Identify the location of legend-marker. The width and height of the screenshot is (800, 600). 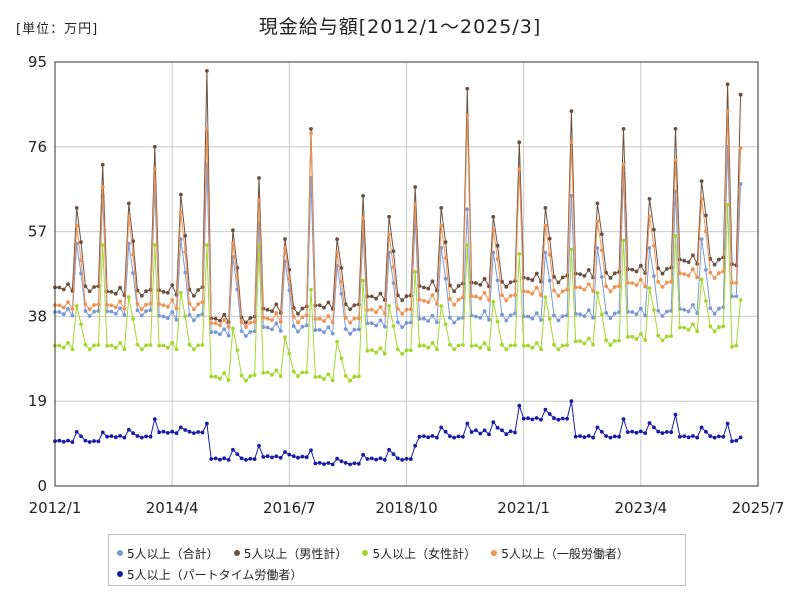
(365, 553).